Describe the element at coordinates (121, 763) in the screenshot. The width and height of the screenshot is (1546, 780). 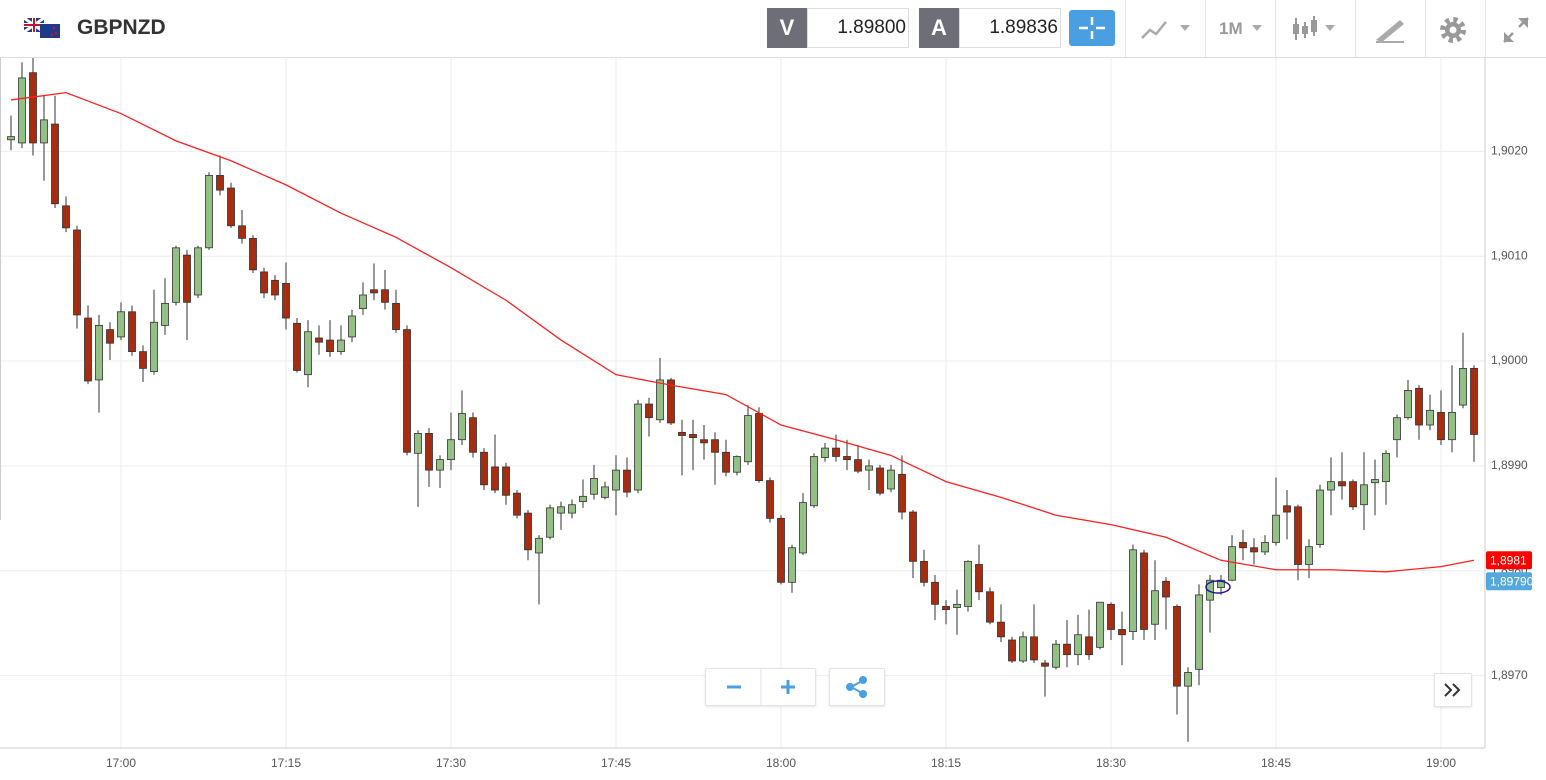
I see `x-tick-label: 17:00` at that location.